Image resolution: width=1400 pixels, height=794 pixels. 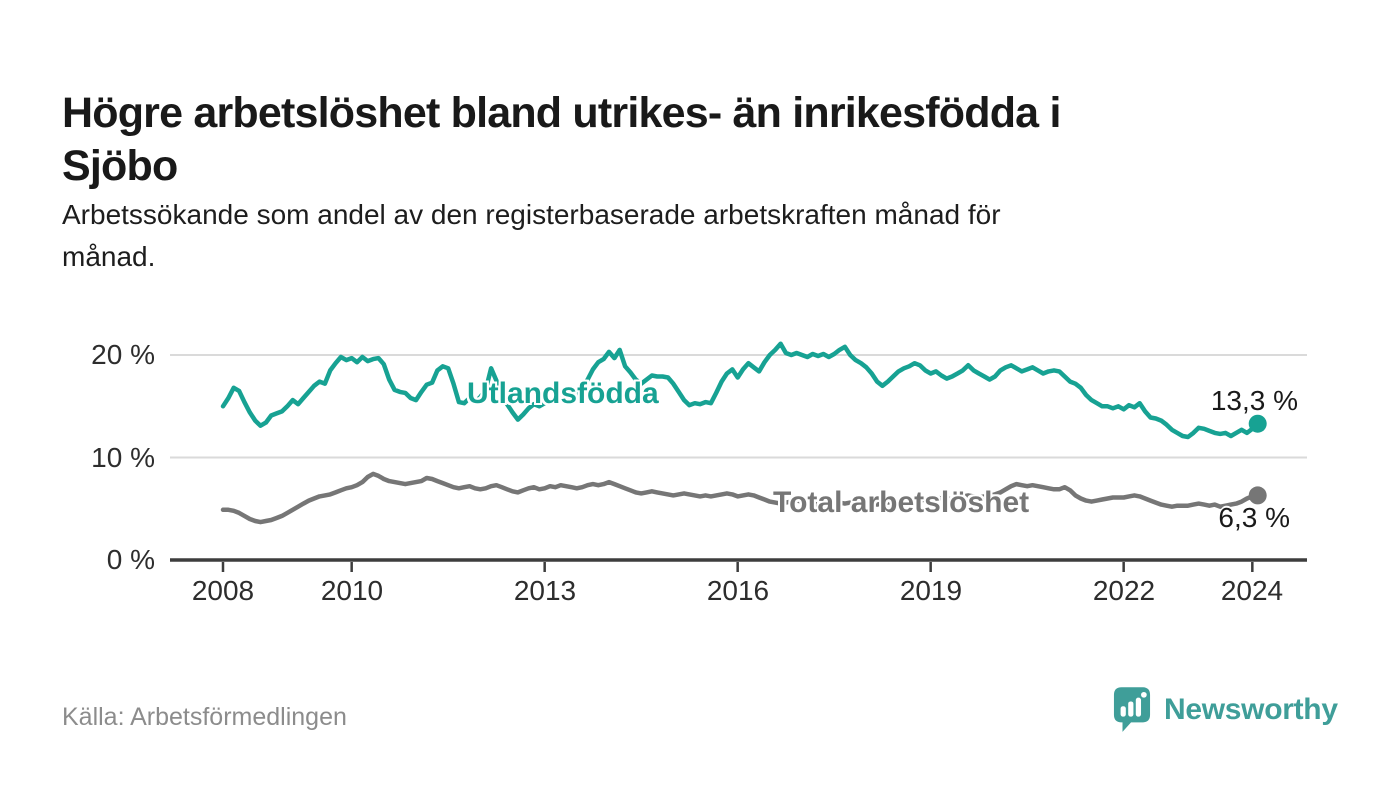 What do you see at coordinates (1132, 709) in the screenshot?
I see `newsworthy-speech-bubble-chart-icon` at bounding box center [1132, 709].